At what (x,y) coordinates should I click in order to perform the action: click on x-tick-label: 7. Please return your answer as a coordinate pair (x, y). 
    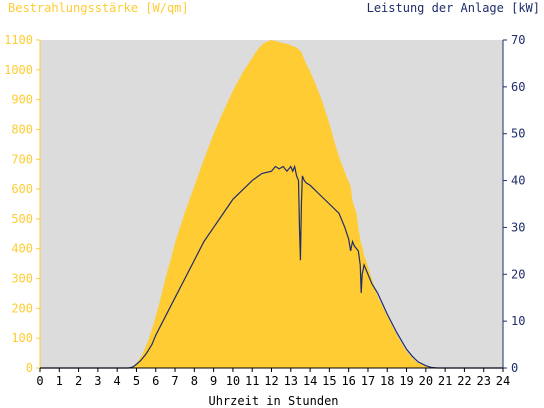
    Looking at the image, I should click on (174, 381).